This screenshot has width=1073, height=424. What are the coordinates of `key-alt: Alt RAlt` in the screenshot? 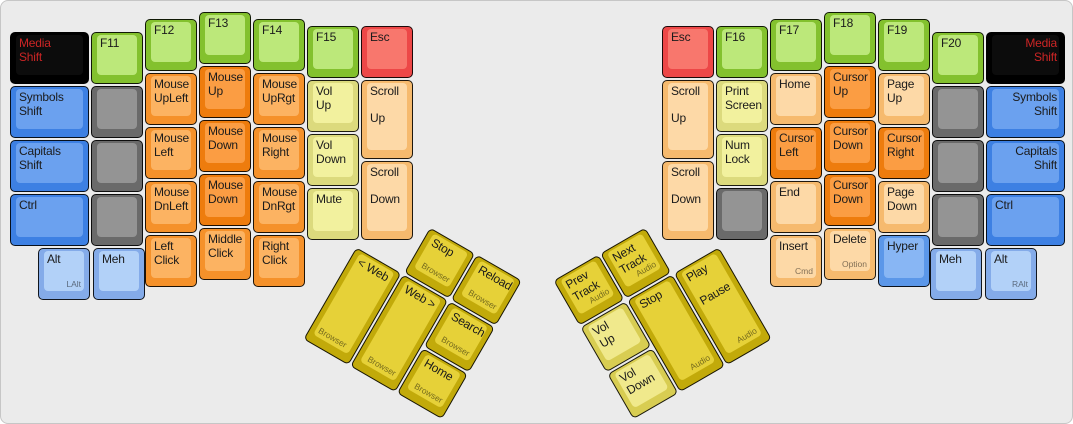 It's located at (1011, 274).